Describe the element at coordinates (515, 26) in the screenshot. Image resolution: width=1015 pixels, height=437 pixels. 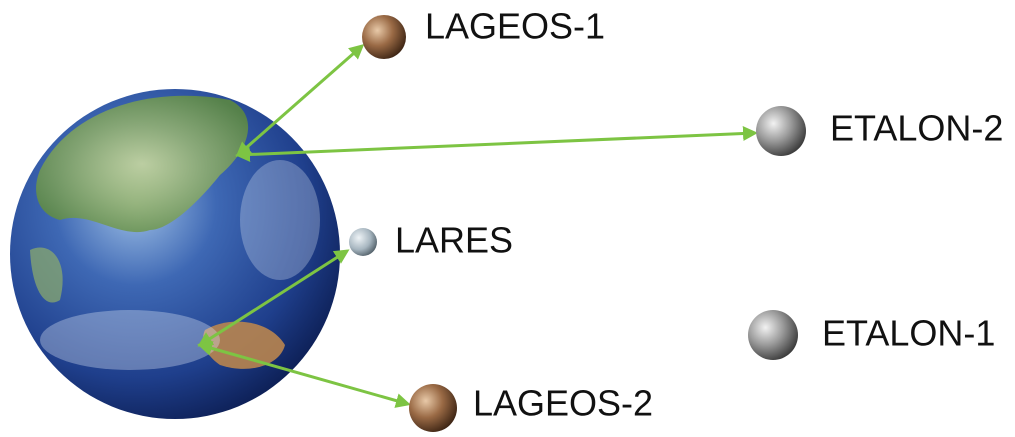
I see `node-label: LAGEOS-1` at that location.